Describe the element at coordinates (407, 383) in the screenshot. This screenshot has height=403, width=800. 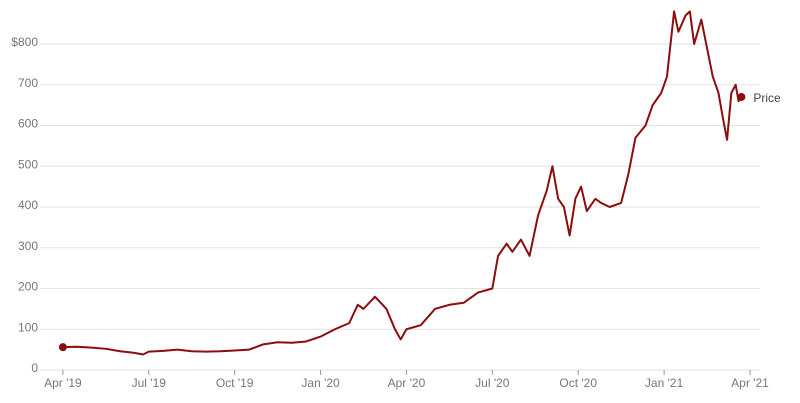
I see `x-tick-label: Apr '20` at that location.